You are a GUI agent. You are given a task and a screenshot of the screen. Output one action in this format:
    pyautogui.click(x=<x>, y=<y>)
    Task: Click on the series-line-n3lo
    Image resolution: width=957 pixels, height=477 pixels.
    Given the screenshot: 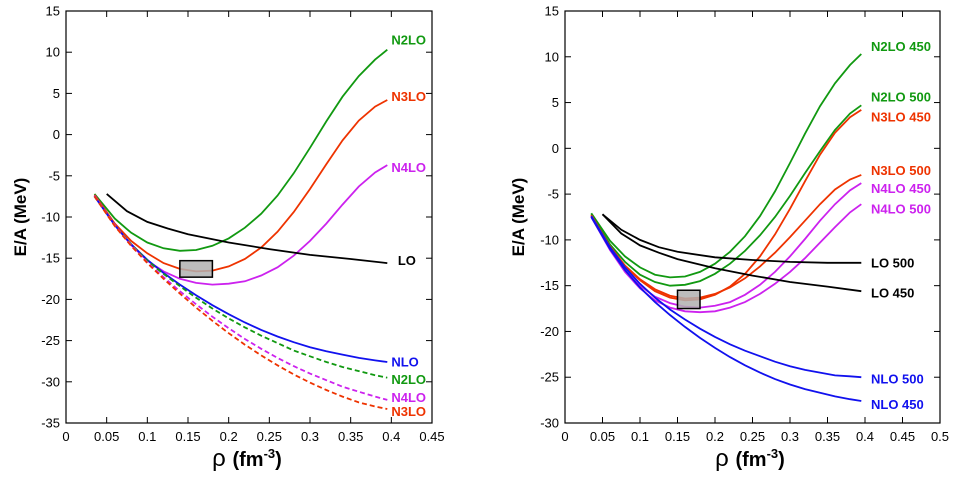 What is the action you would take?
    pyautogui.click(x=240, y=186)
    